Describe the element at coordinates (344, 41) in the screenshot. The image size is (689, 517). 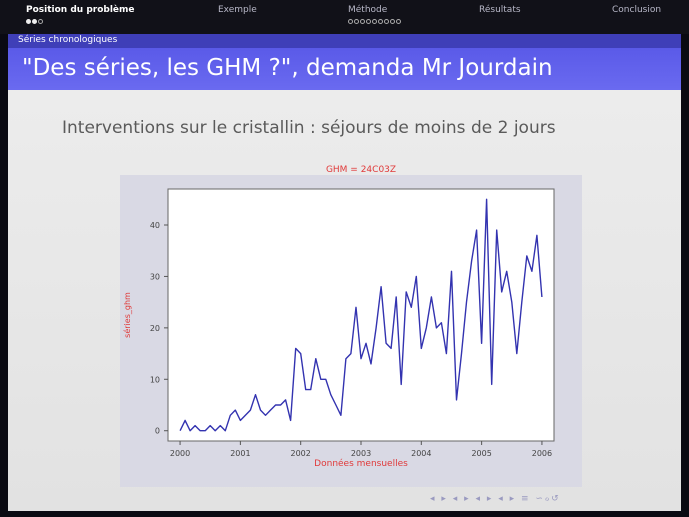
I see `section-bar` at that location.